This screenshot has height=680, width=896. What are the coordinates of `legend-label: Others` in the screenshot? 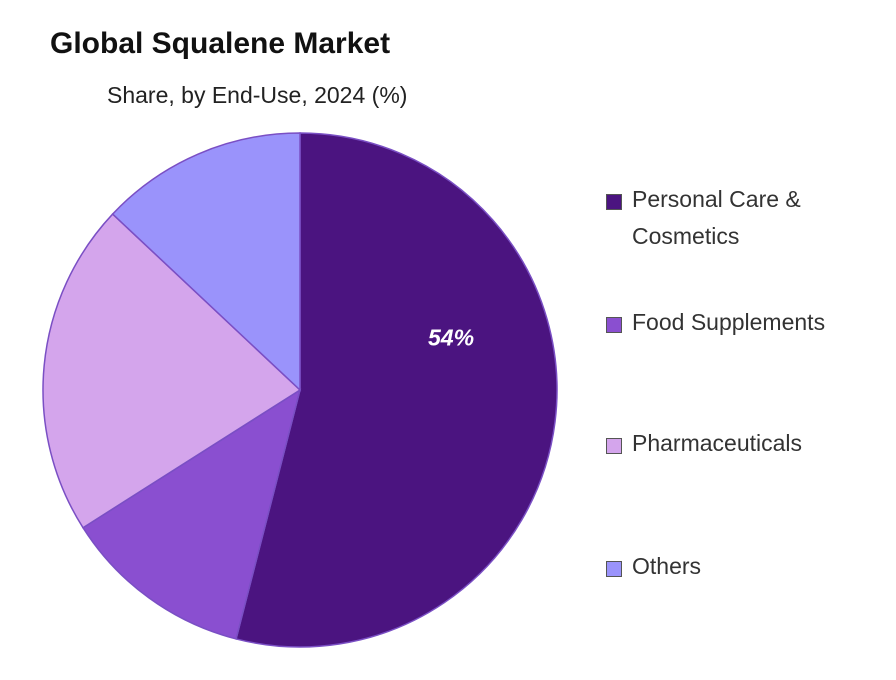 It's located at (667, 566).